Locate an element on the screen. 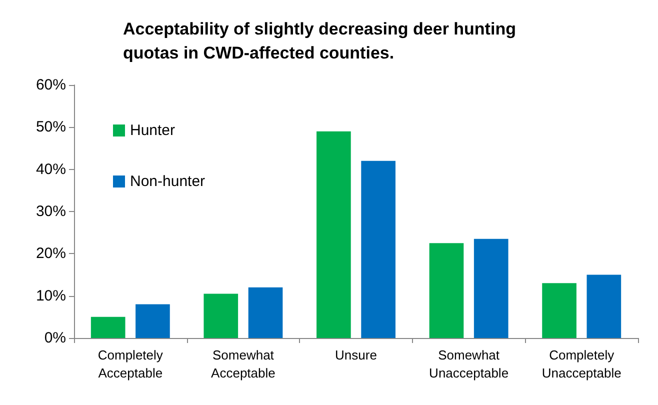  chart-title: Acceptability of slightly decreasing deer hunting quotas in CWD-affected counties. is located at coordinates (319, 41).